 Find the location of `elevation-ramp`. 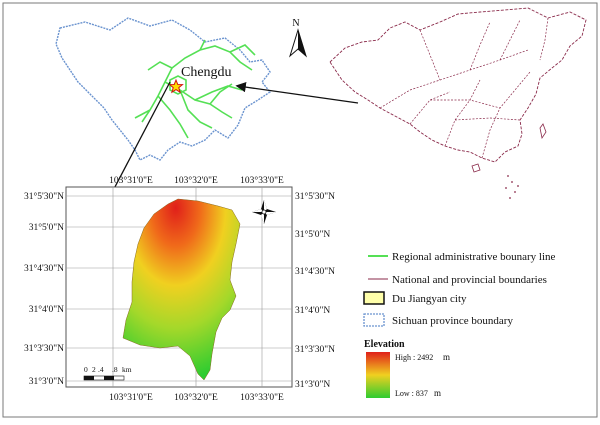

elevation-ramp is located at coordinates (378, 375).